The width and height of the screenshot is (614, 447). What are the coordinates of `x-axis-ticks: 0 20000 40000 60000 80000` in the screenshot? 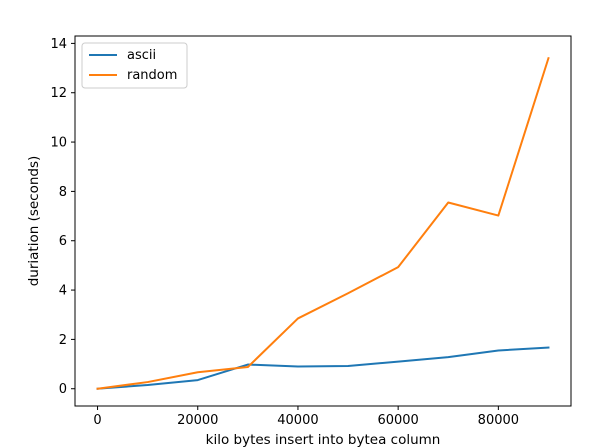 It's located at (306, 417).